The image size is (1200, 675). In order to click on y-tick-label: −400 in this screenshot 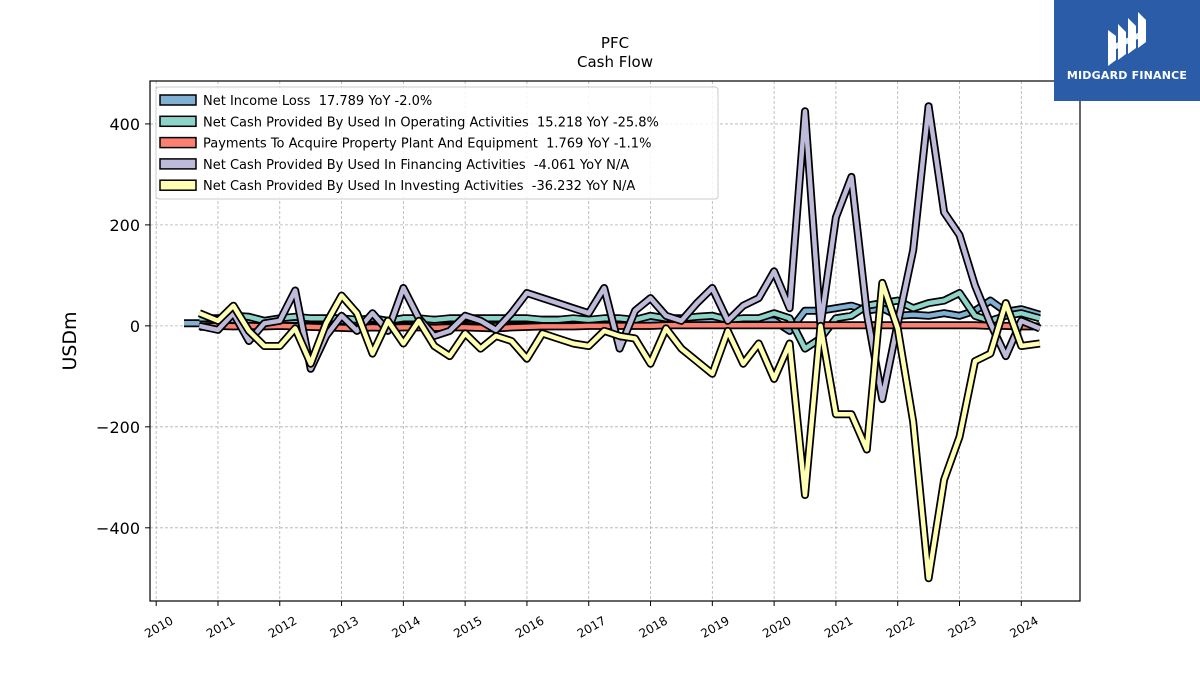, I will do `click(118, 528)`.